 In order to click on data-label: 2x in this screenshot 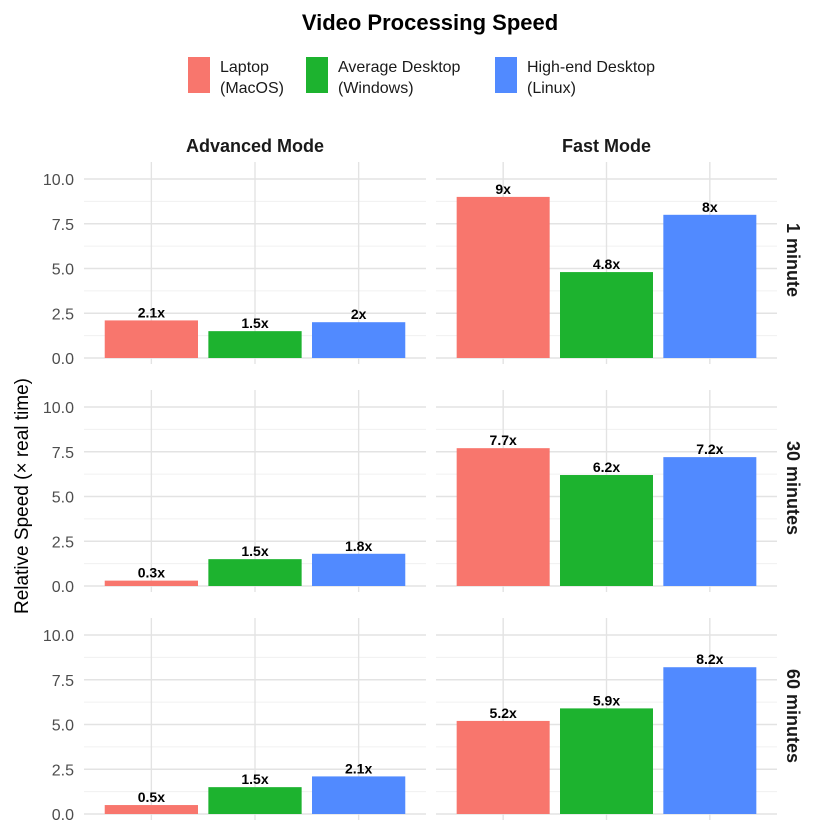, I will do `click(359, 314)`.